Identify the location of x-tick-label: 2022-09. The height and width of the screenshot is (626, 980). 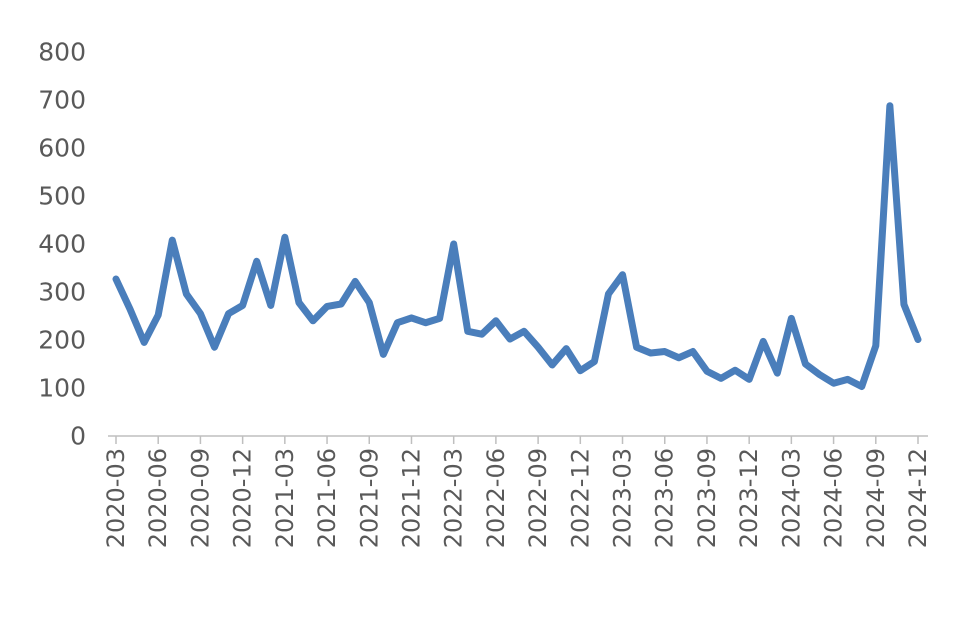
(538, 498).